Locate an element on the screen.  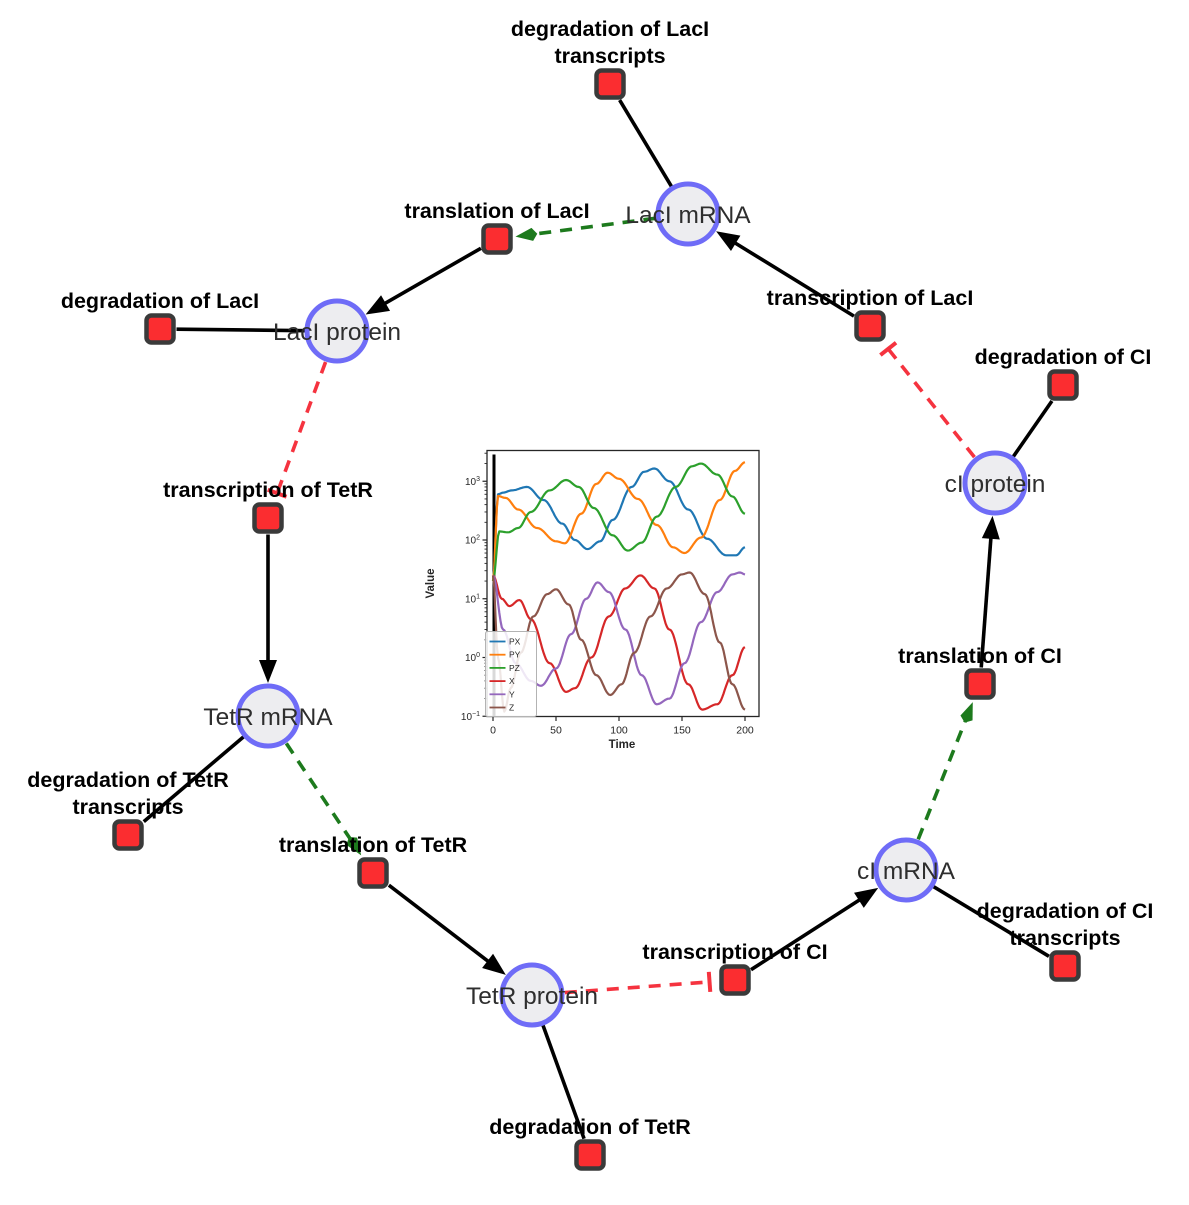
plot-frame is located at coordinates (623, 583).